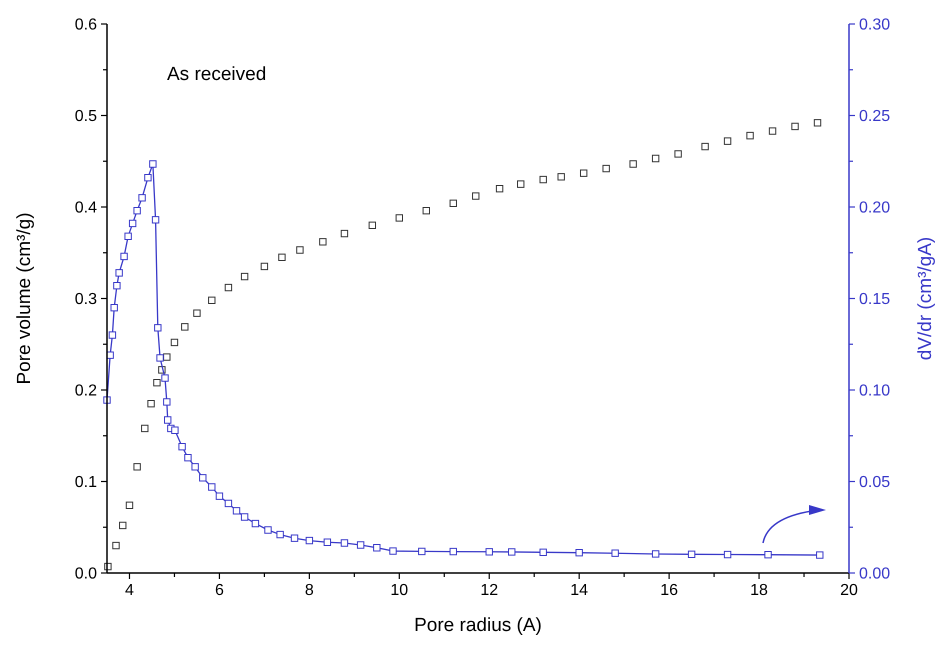  What do you see at coordinates (219, 590) in the screenshot?
I see `x-tick-label: 6` at bounding box center [219, 590].